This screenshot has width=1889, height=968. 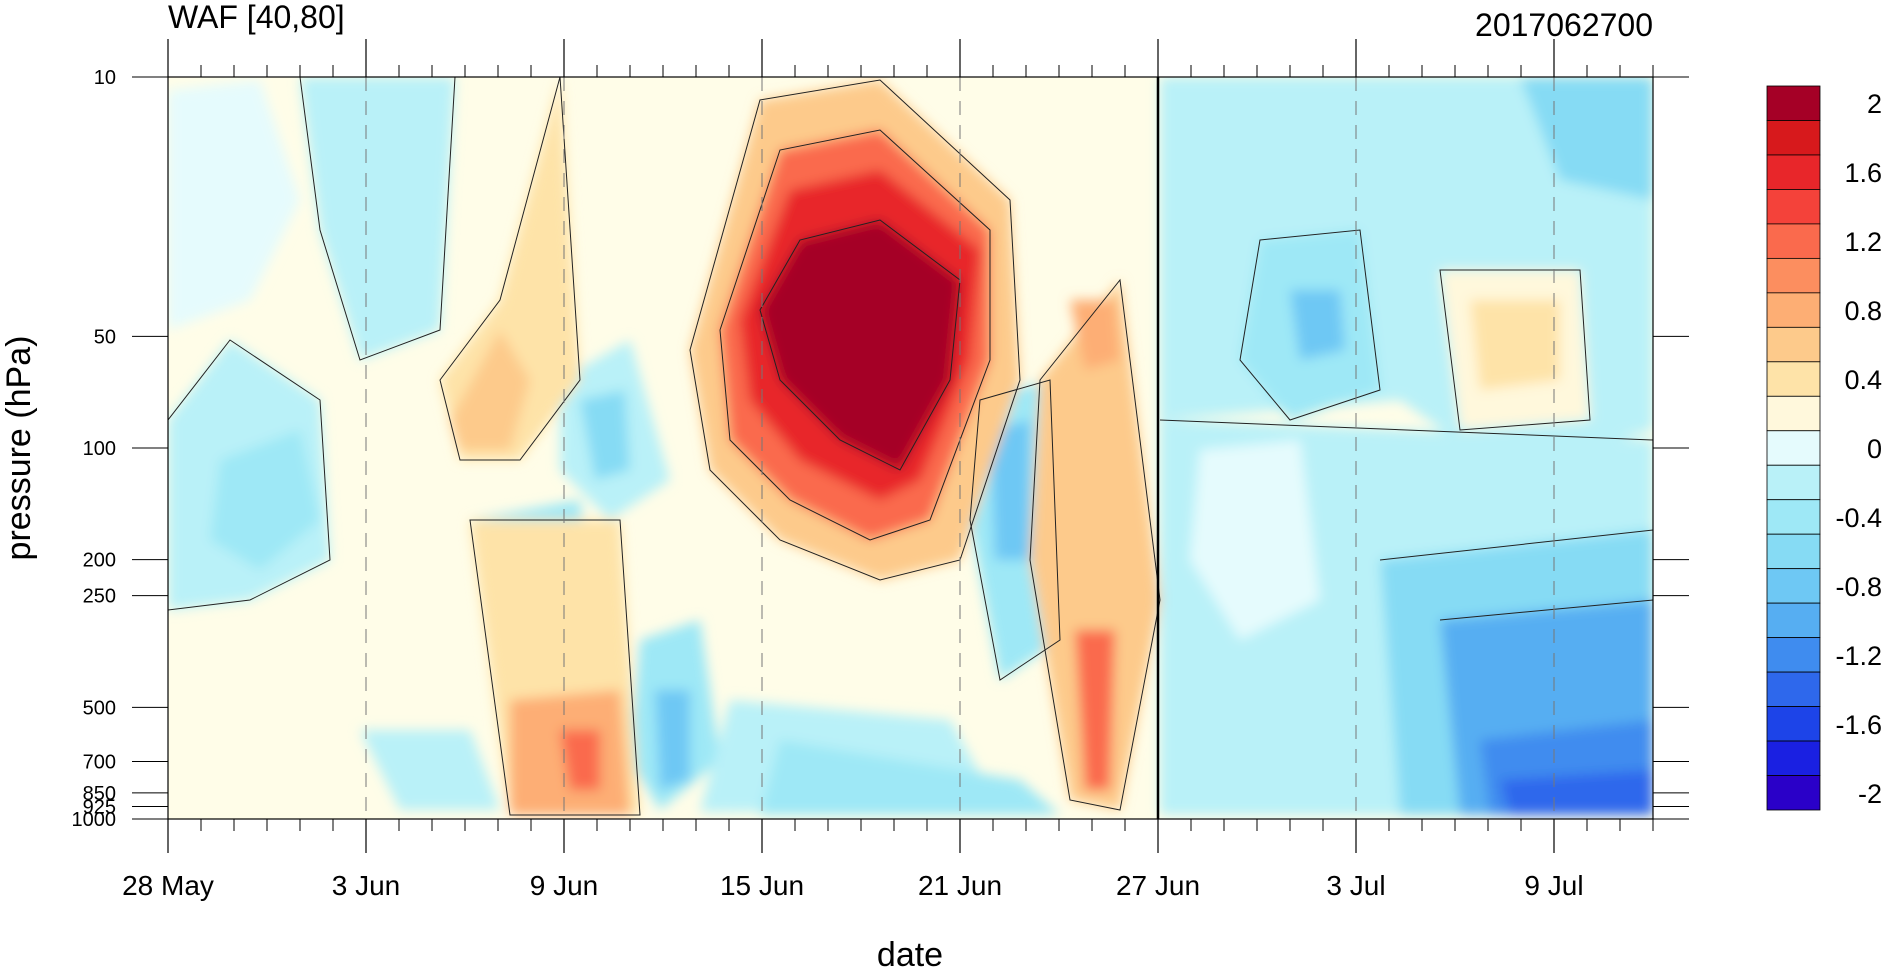 What do you see at coordinates (99, 708) in the screenshot?
I see `y-tick-label: 500` at bounding box center [99, 708].